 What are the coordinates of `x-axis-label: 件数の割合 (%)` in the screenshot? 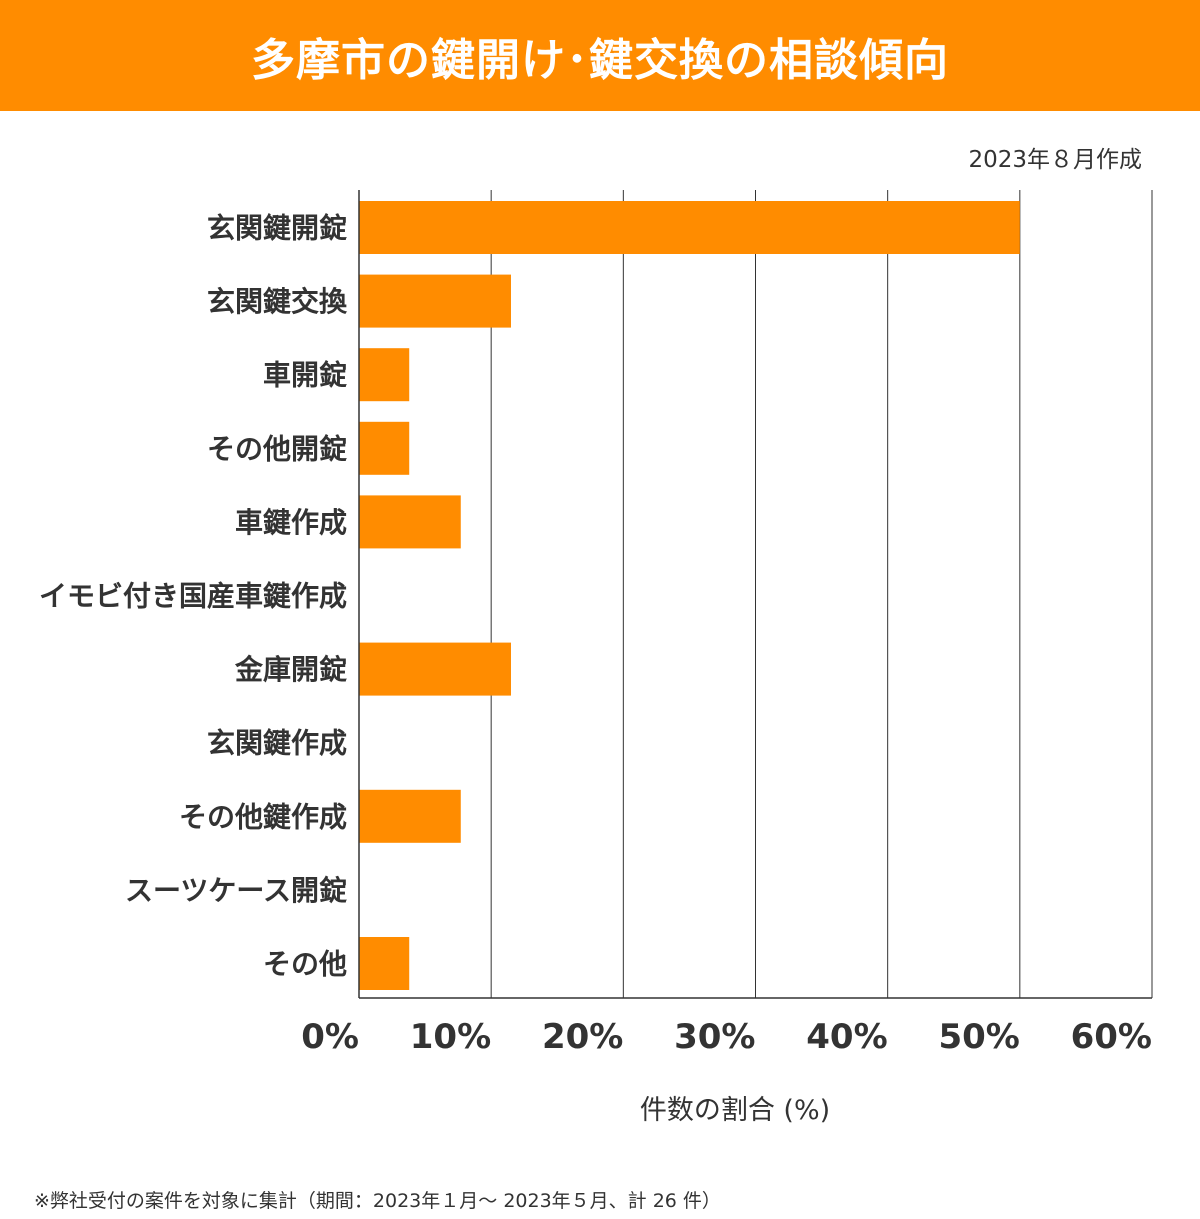 It's located at (735, 1110).